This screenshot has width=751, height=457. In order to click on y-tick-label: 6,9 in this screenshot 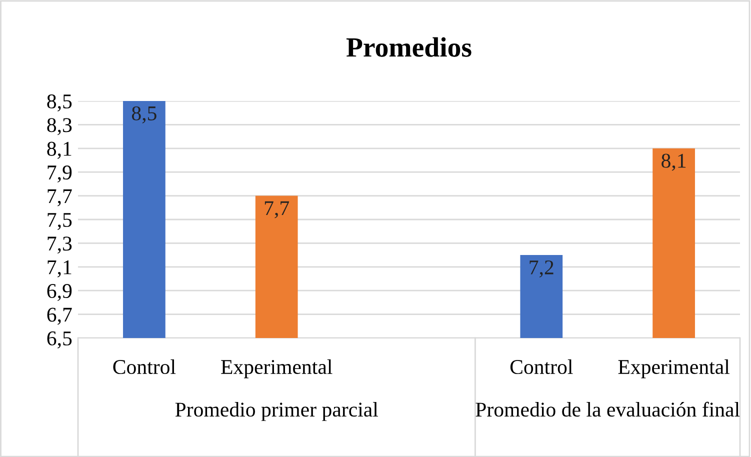, I will do `click(59, 293)`.